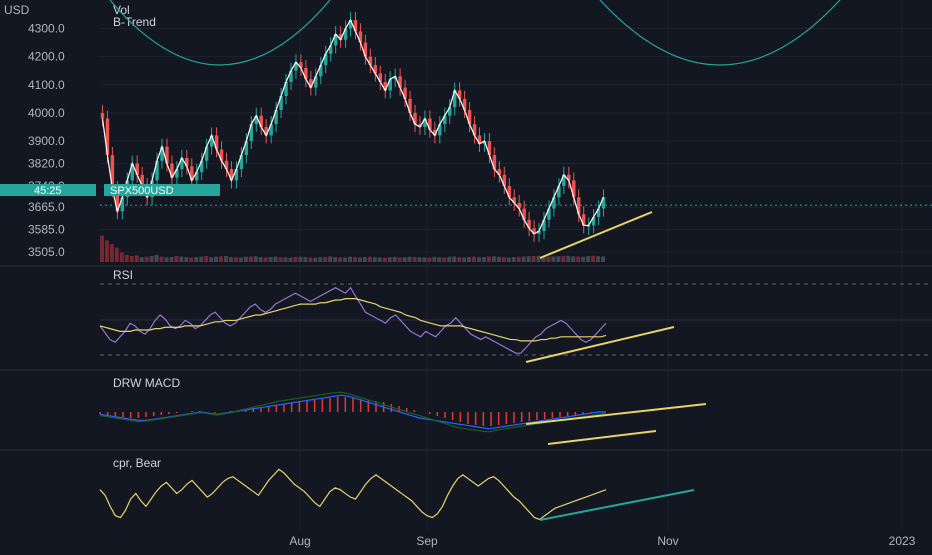  What do you see at coordinates (46, 29) in the screenshot?
I see `price-tick-label: 4300.0` at bounding box center [46, 29].